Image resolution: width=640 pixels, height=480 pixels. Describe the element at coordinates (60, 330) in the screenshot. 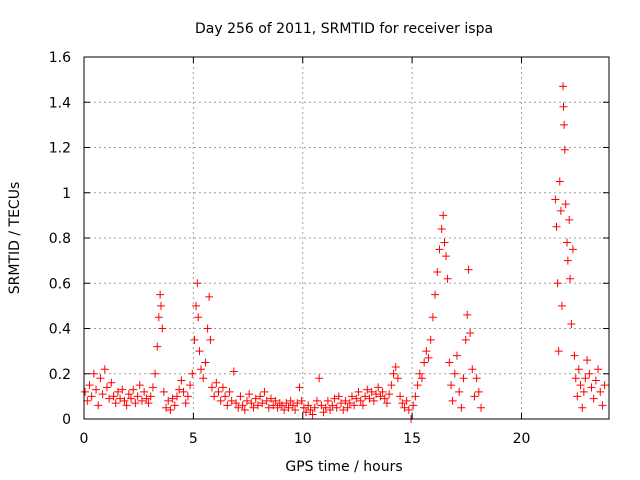

I see `y-tick-label: 0.4` at that location.